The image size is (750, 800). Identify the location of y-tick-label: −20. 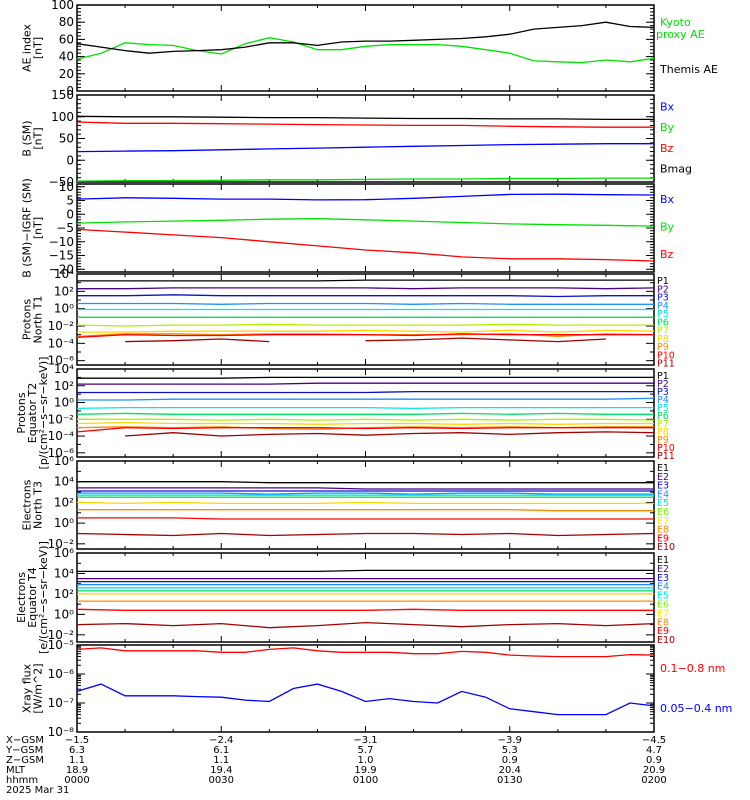
(61, 269).